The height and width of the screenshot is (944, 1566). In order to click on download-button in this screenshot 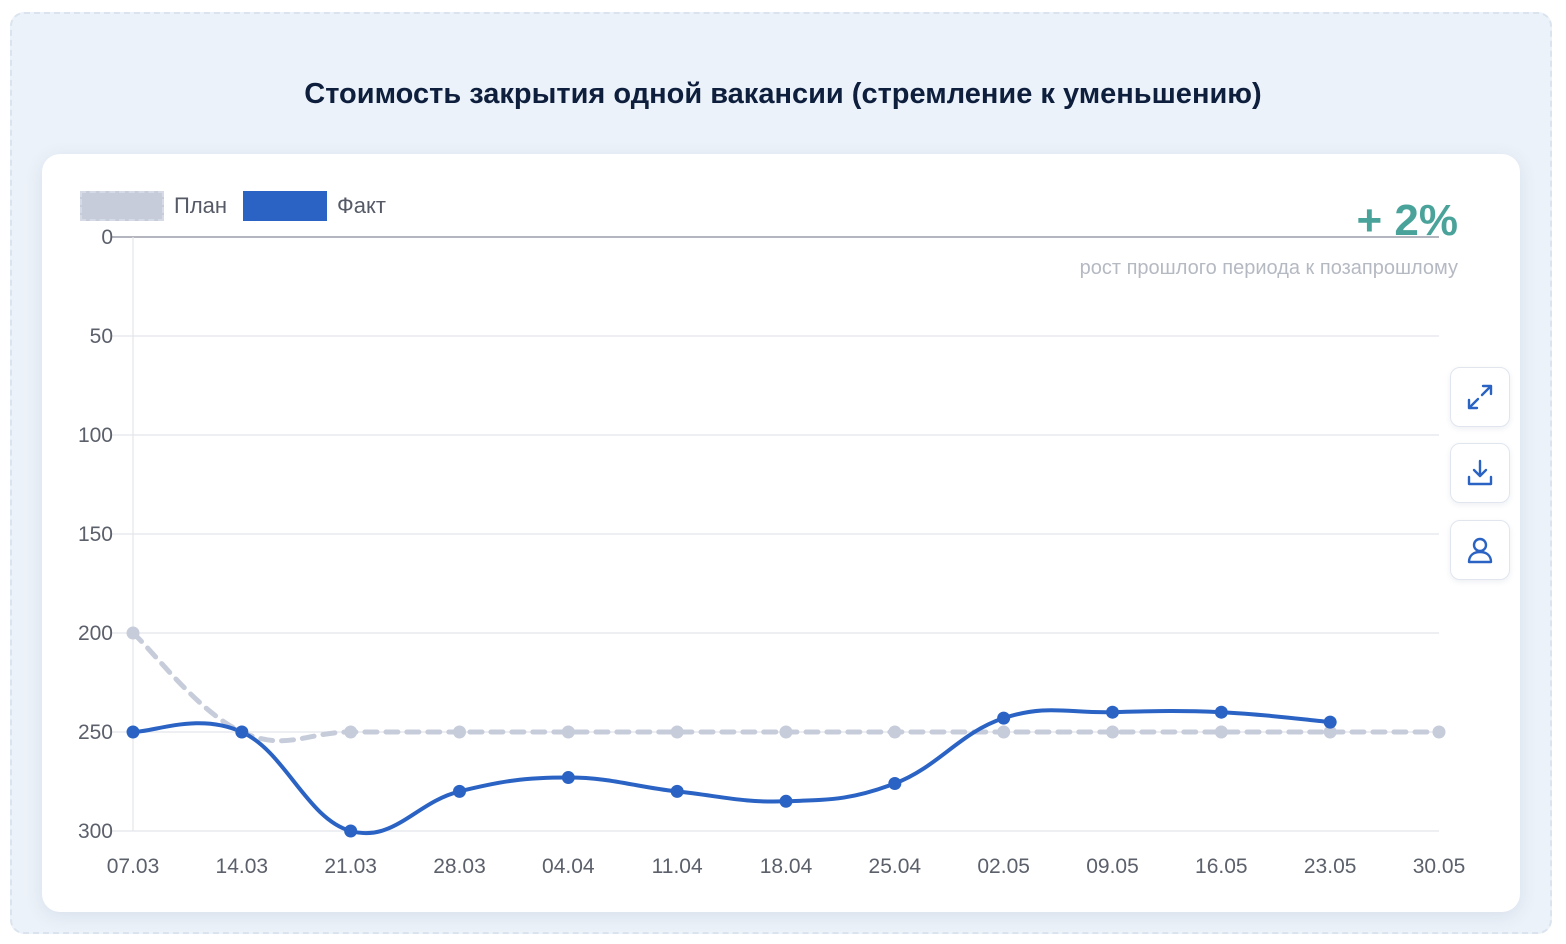, I will do `click(1480, 473)`.